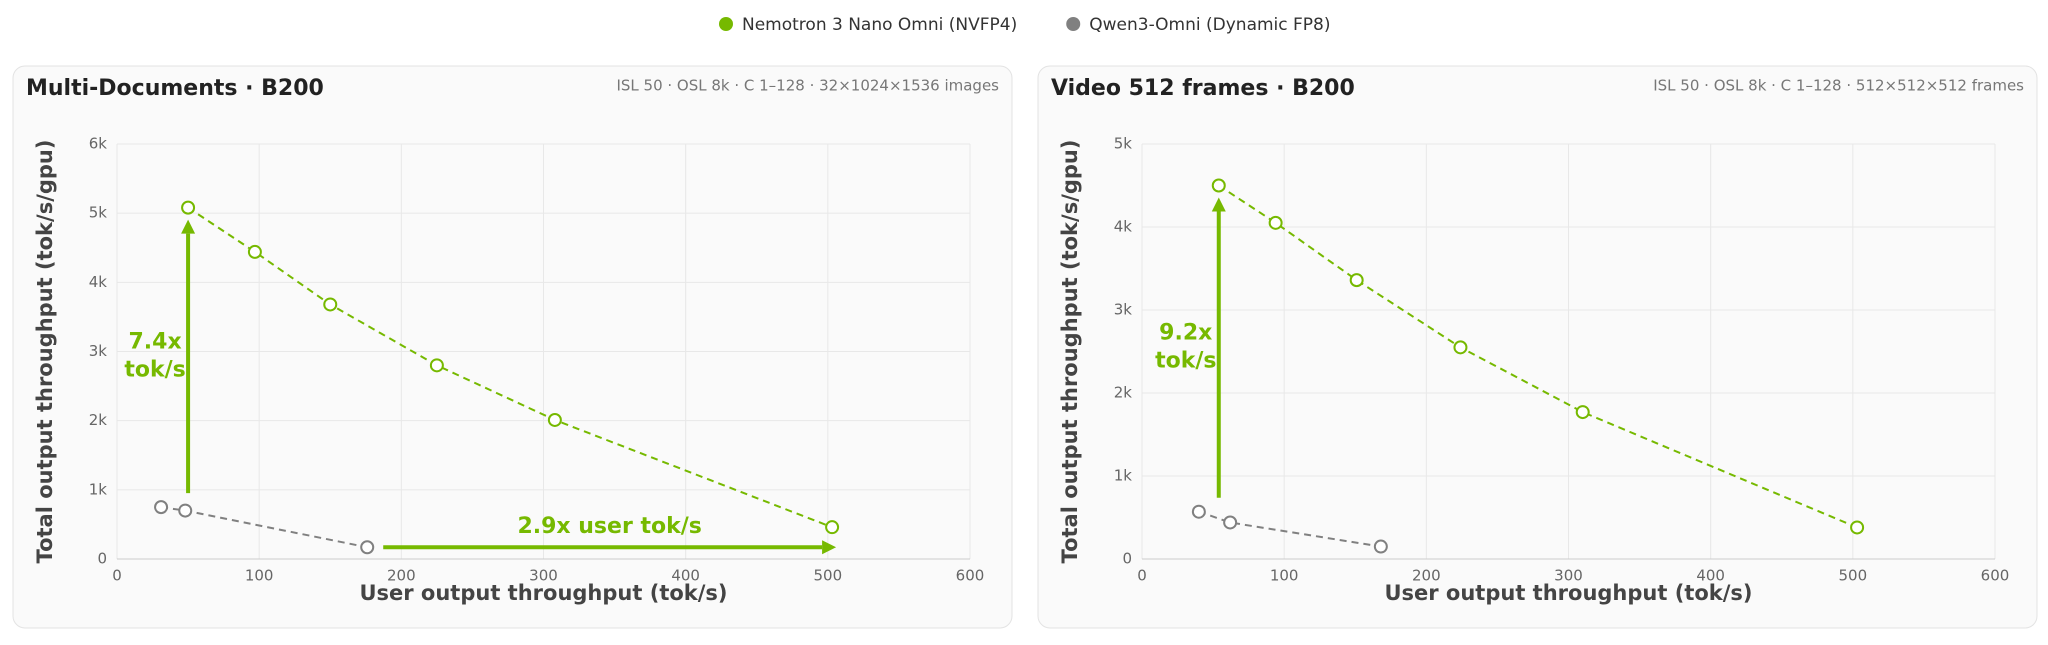 Image resolution: width=2048 pixels, height=645 pixels. Describe the element at coordinates (1289, 529) in the screenshot. I see `series-line` at that location.